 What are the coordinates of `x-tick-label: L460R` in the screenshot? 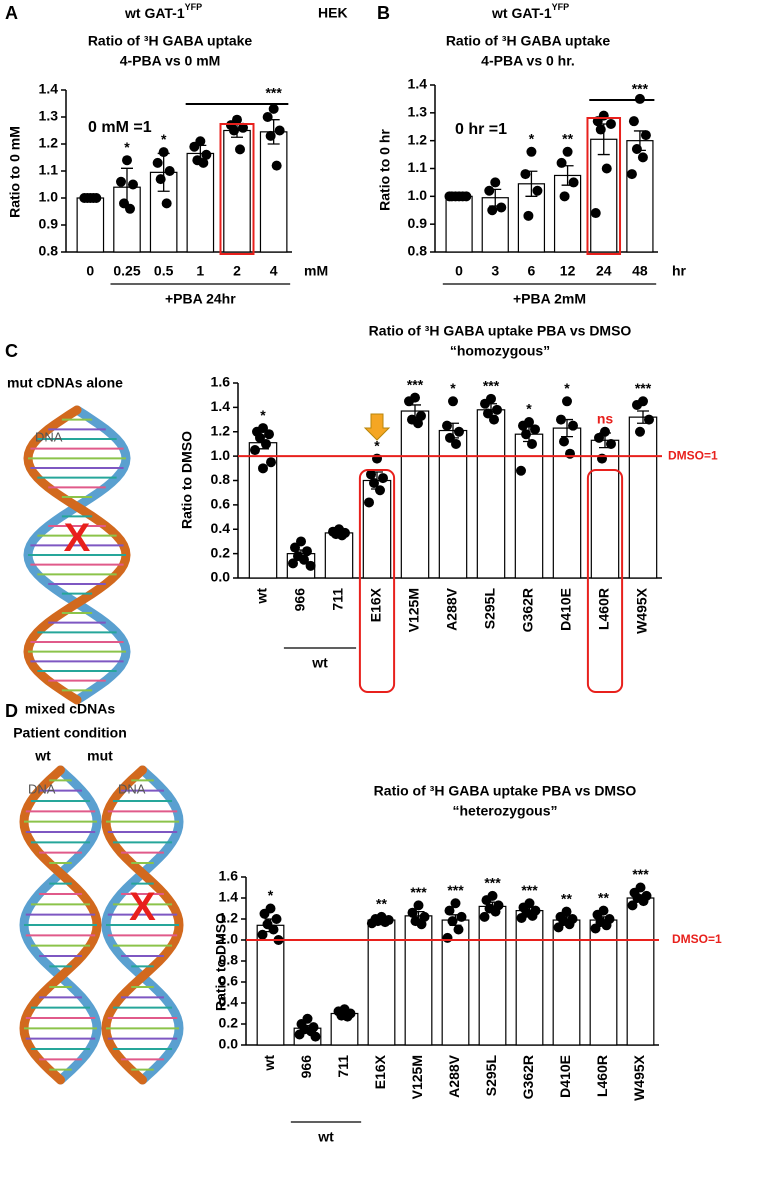 It's located at (602, 1076).